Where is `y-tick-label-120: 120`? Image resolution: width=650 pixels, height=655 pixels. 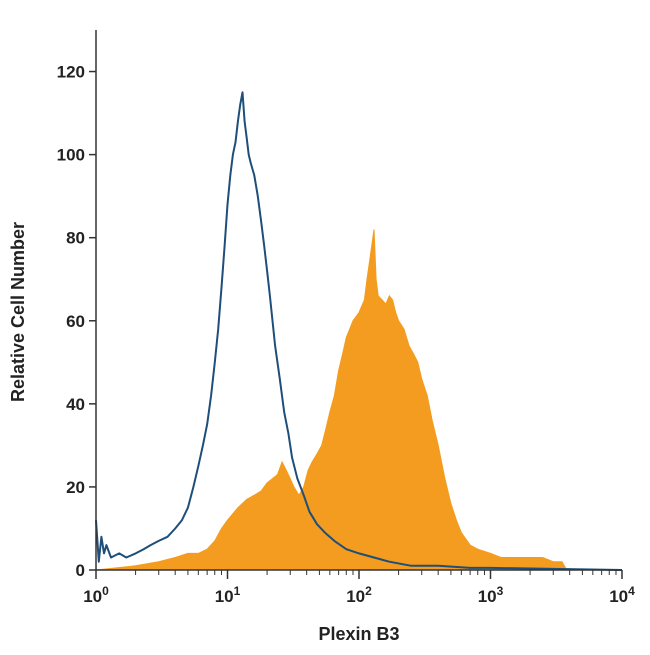
y-tick-label-120: 120 is located at coordinates (71, 72).